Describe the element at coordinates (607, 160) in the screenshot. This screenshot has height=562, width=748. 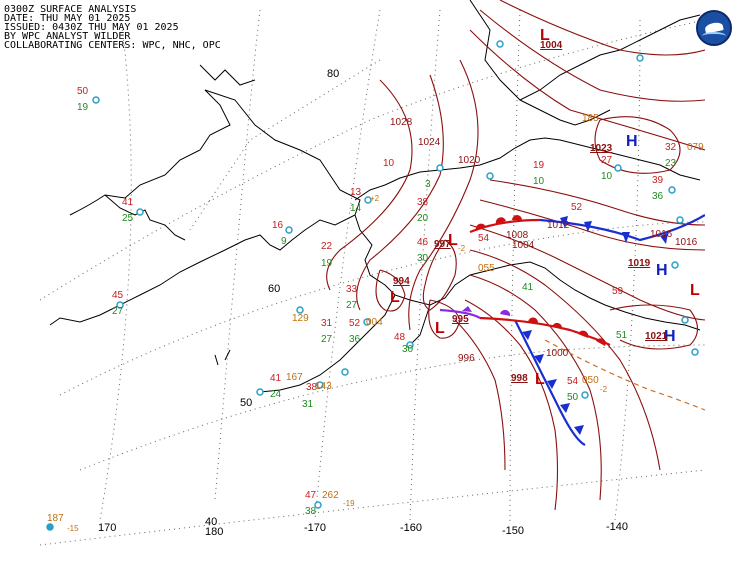
I see `temp-obs: 27` at that location.